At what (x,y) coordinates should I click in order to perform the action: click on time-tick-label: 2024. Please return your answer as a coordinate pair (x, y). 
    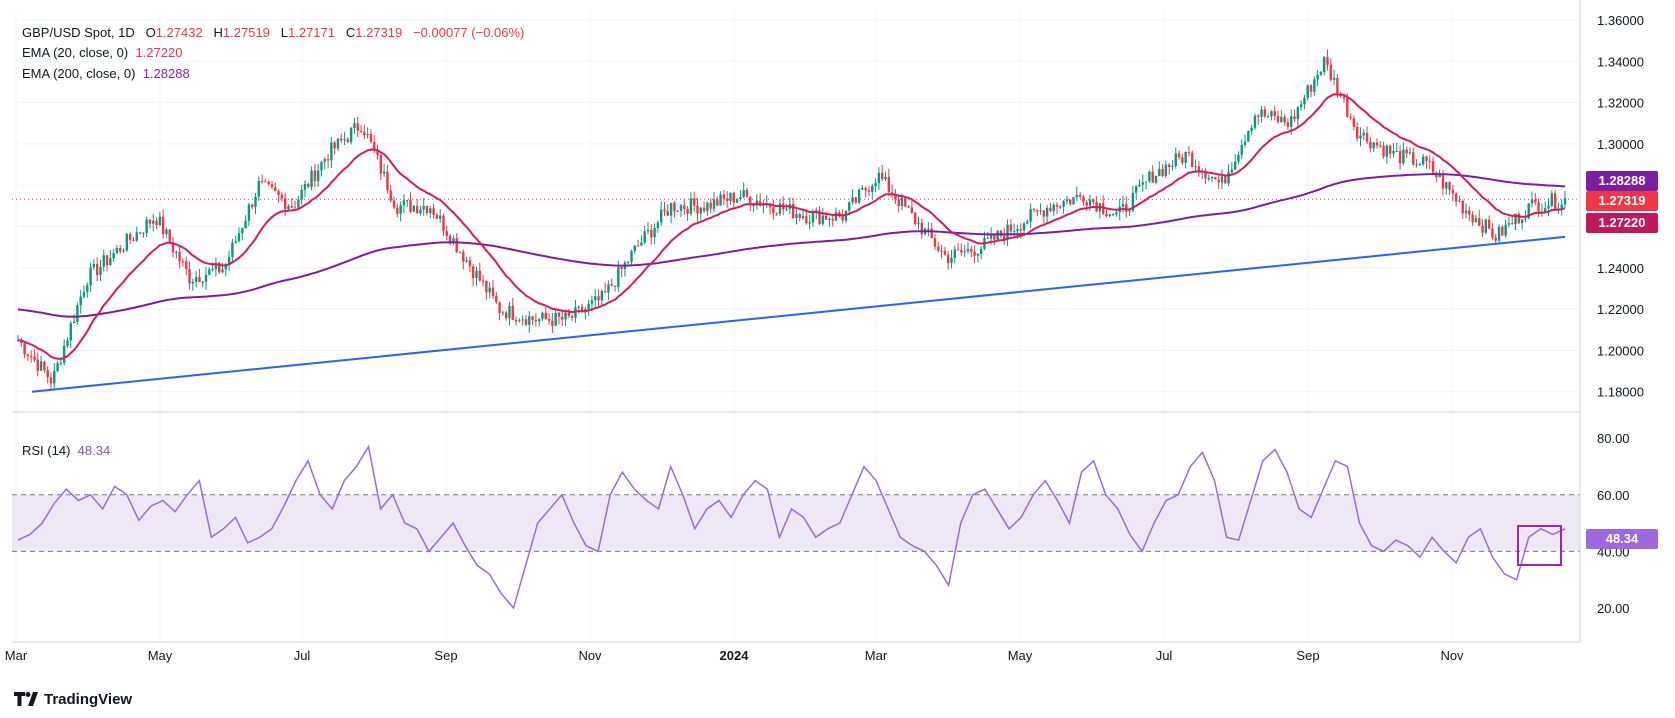
    Looking at the image, I should click on (735, 655).